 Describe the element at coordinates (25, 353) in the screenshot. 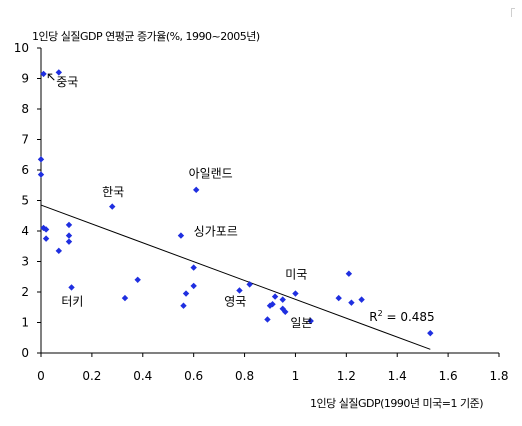

I see `y-tick-label: 0` at that location.